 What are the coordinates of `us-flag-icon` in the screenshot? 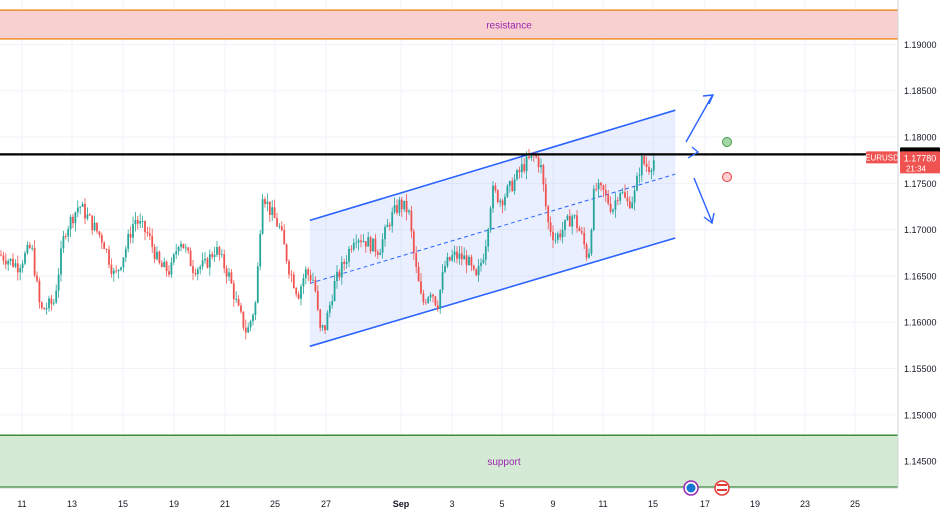 It's located at (722, 488).